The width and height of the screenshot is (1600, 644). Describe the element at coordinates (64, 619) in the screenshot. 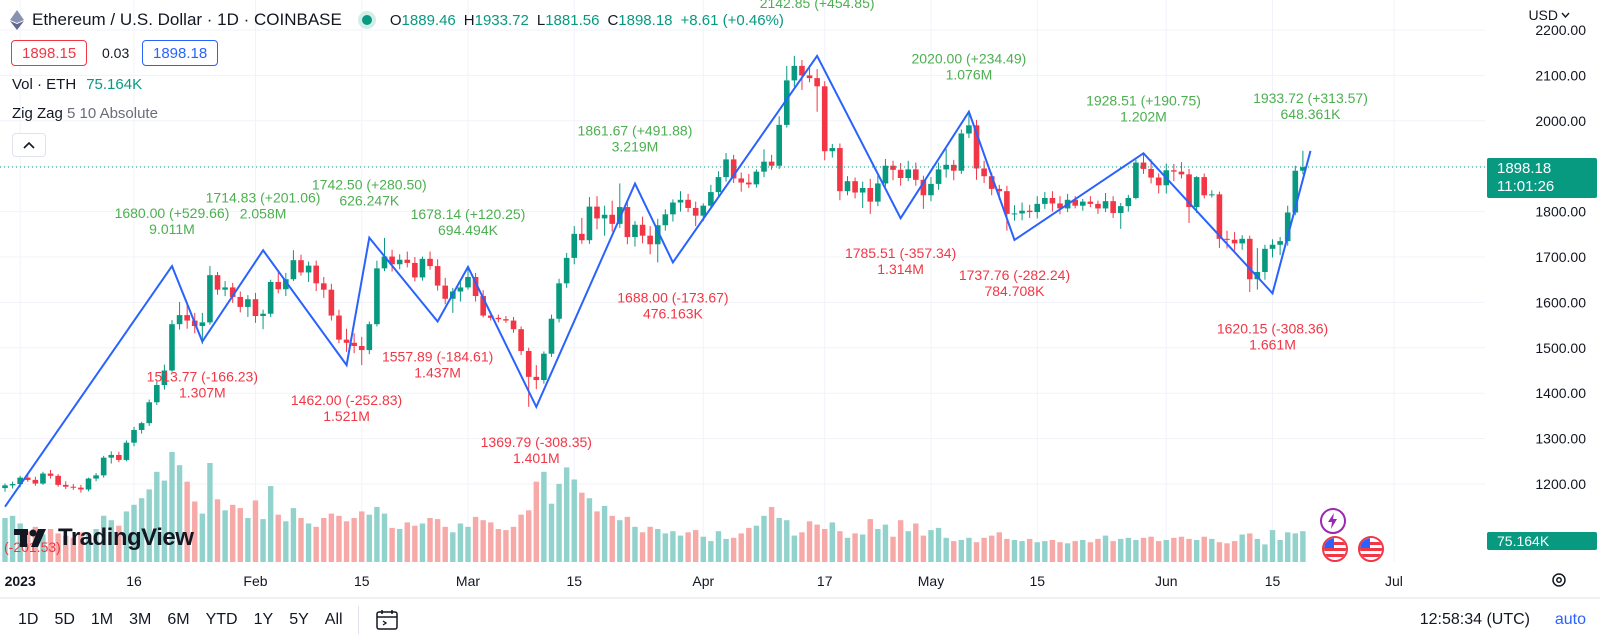

I see `timeframe-5d: 5D` at that location.